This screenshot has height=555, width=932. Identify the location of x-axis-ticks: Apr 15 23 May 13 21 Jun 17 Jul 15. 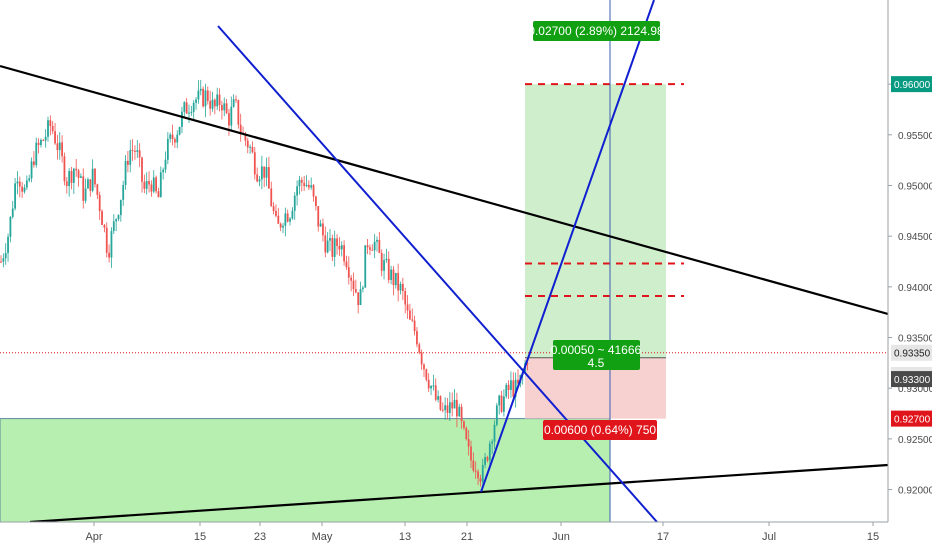
(482, 532).